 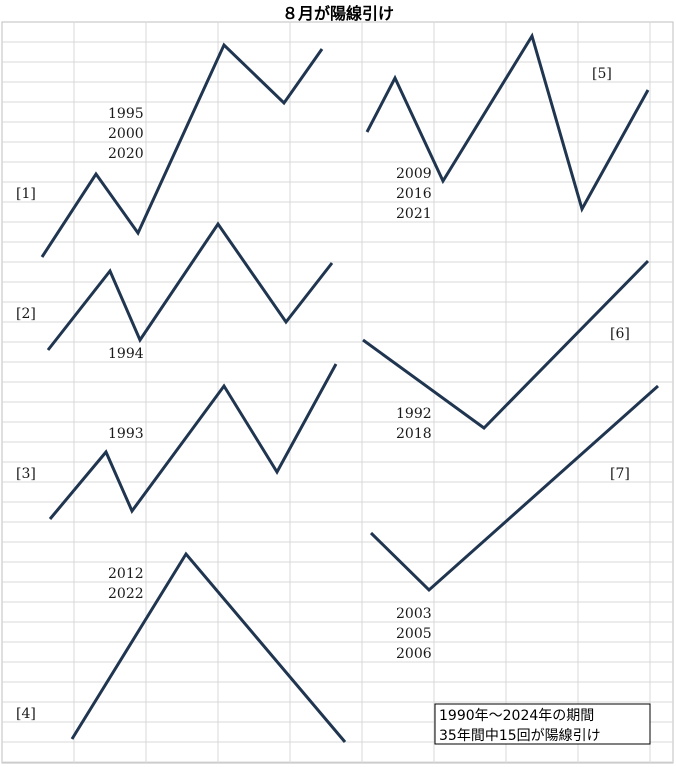 What do you see at coordinates (414, 194) in the screenshot?
I see `pattern-5-year-1: 2016` at bounding box center [414, 194].